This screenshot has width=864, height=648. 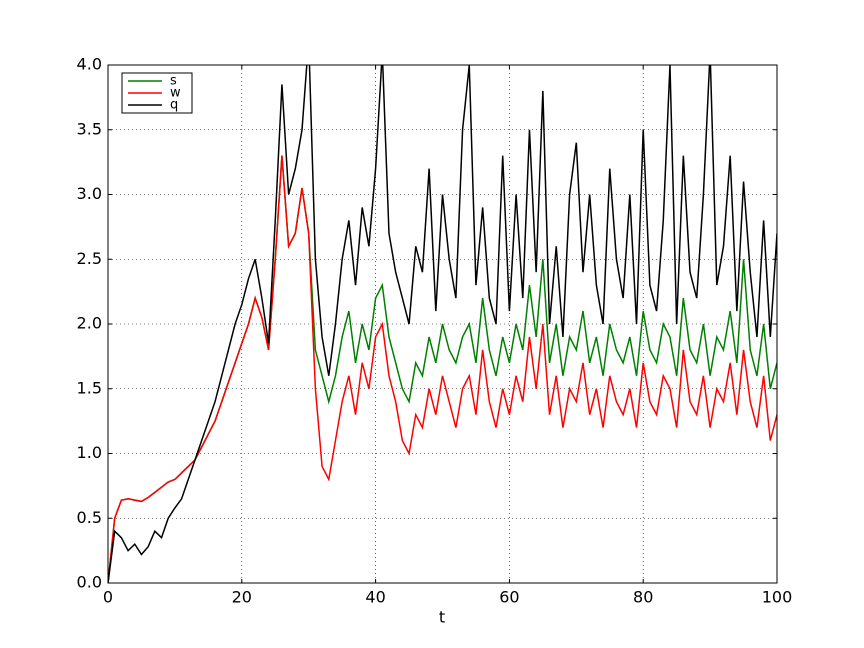 I want to click on x-tick-label: 100, so click(x=777, y=597).